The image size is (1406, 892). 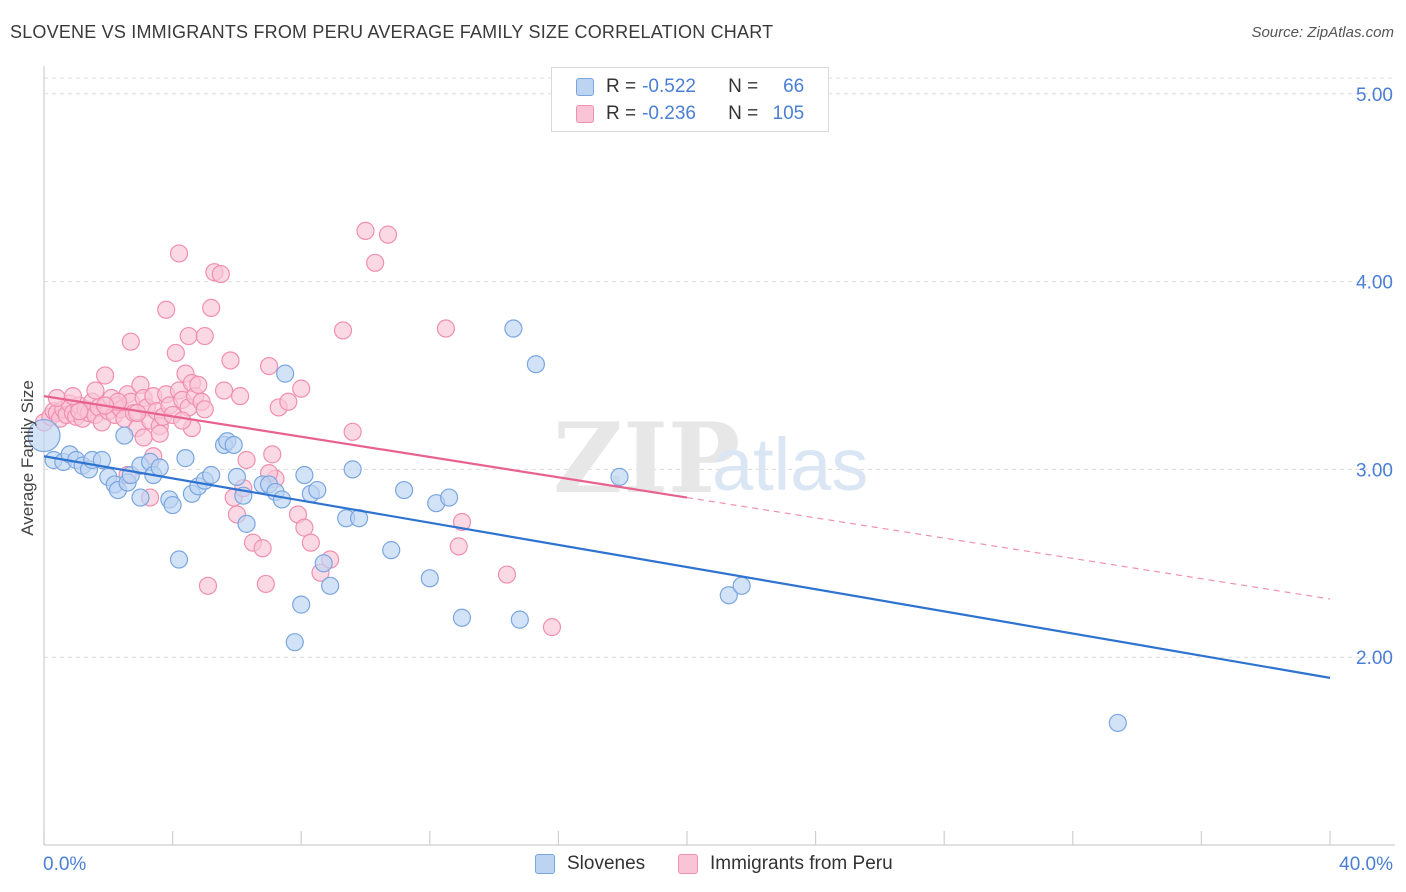 I want to click on y-tick-label: 3.00, so click(x=1374, y=470).